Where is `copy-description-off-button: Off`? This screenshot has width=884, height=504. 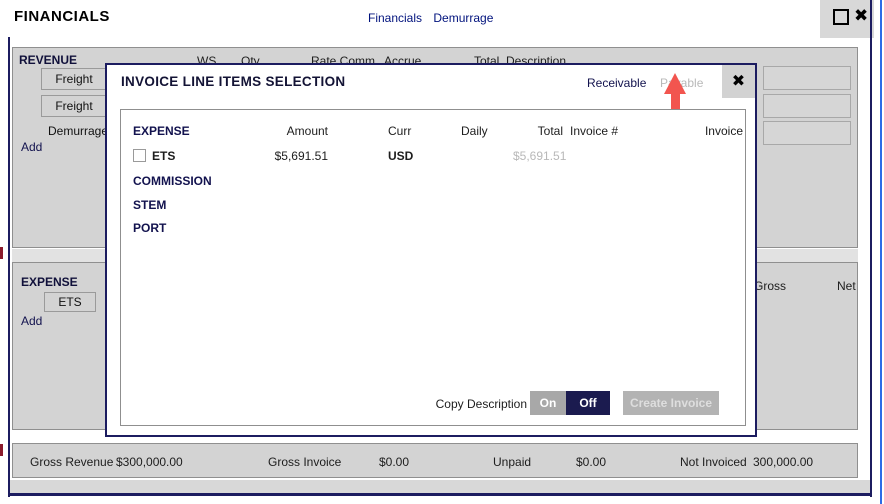 copy-description-off-button: Off is located at coordinates (588, 403).